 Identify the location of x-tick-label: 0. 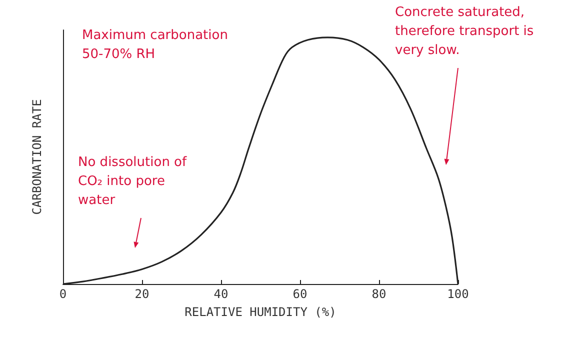
(63, 294).